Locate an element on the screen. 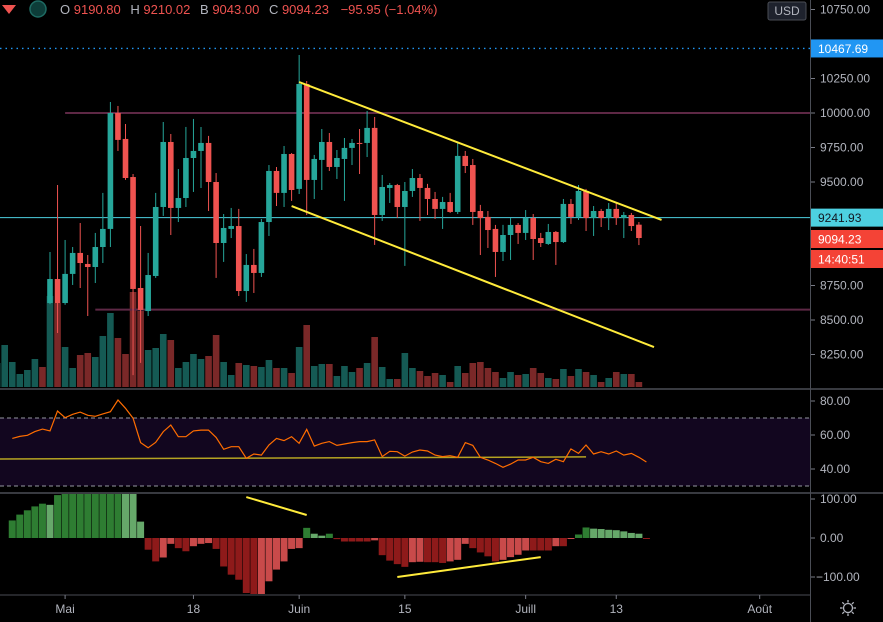 The height and width of the screenshot is (622, 883). rsi-pane is located at coordinates (405, 443).